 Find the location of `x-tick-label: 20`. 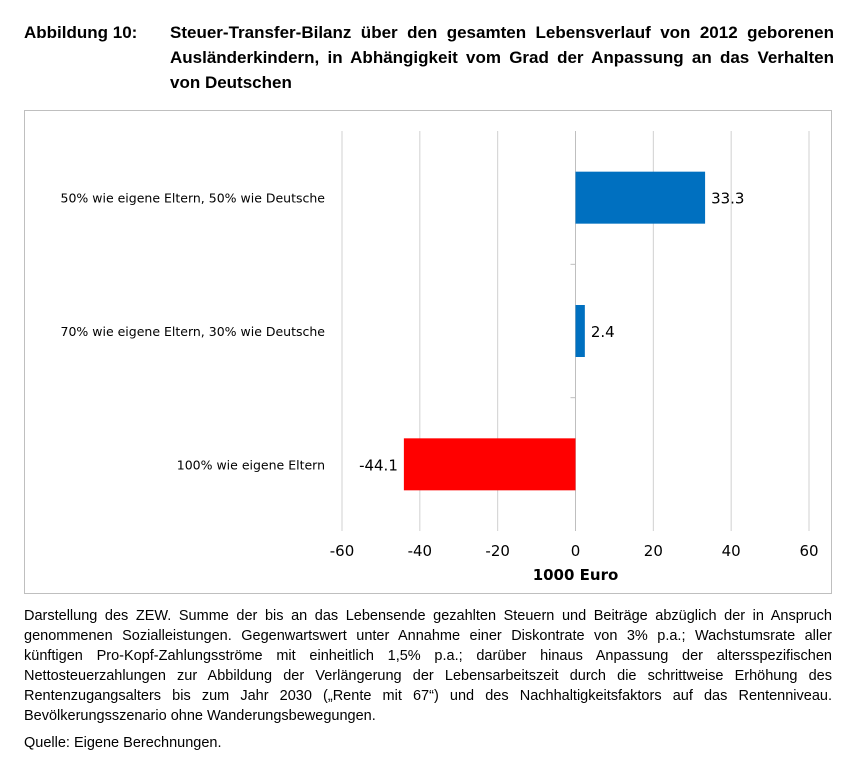

x-tick-label: 20 is located at coordinates (653, 551).